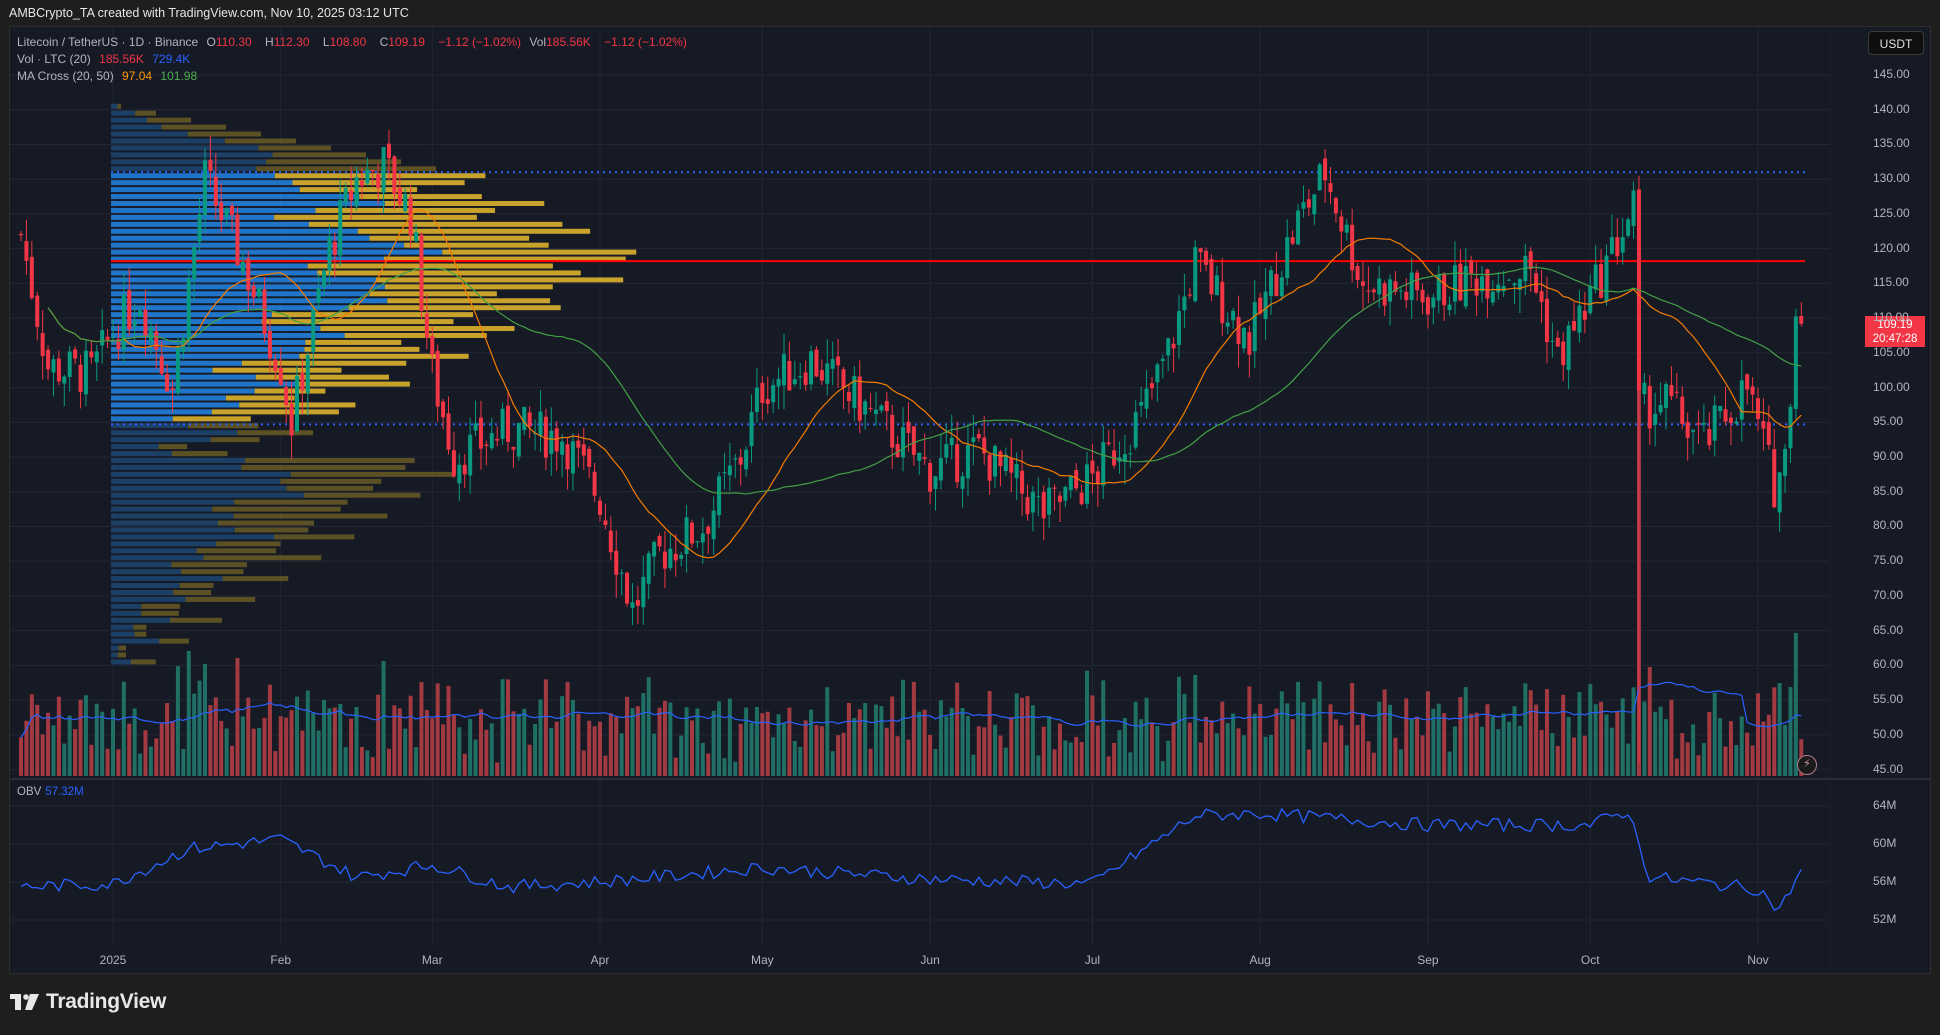 This screenshot has height=1035, width=1940. What do you see at coordinates (645, 42) in the screenshot?
I see `vol-change-value: −1.12 (−1.02%)` at bounding box center [645, 42].